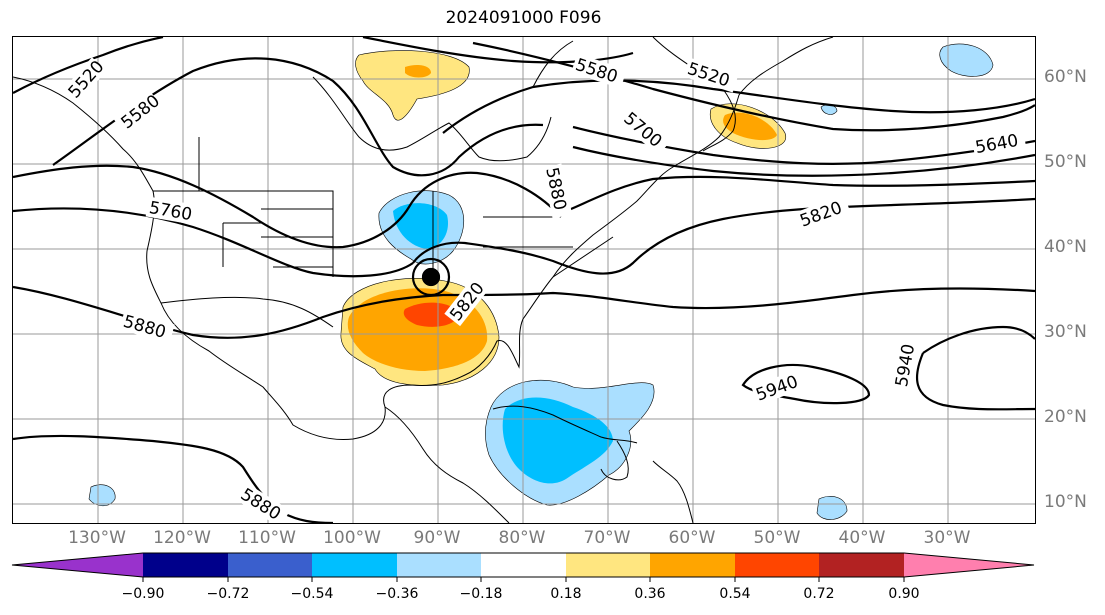 Image resolution: width=1105 pixels, height=615 pixels. I want to click on colorbar-tick-054: 0.54, so click(735, 594).